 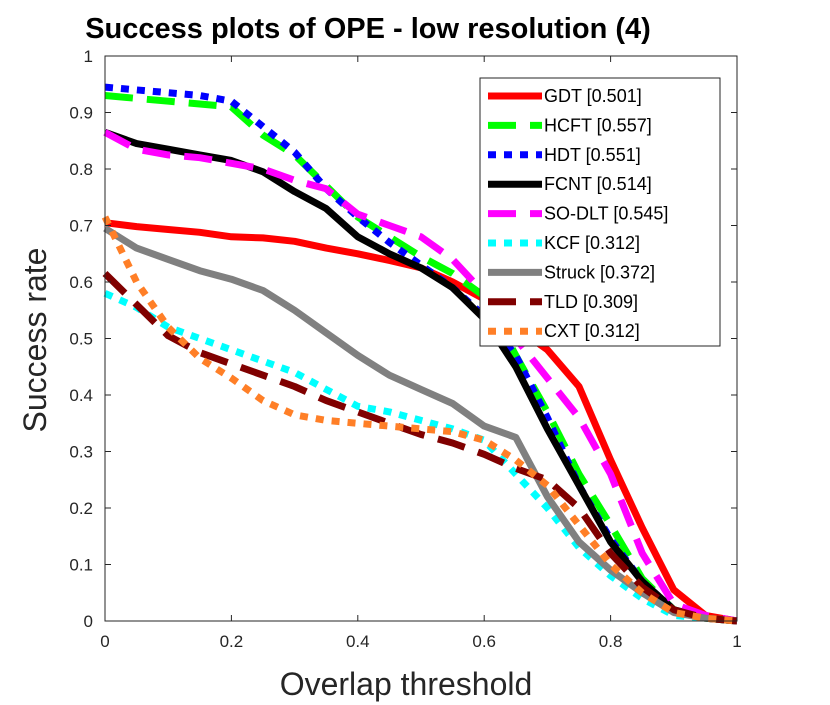 What do you see at coordinates (592, 331) in the screenshot?
I see `legend-label: CXT [0.312]` at bounding box center [592, 331].